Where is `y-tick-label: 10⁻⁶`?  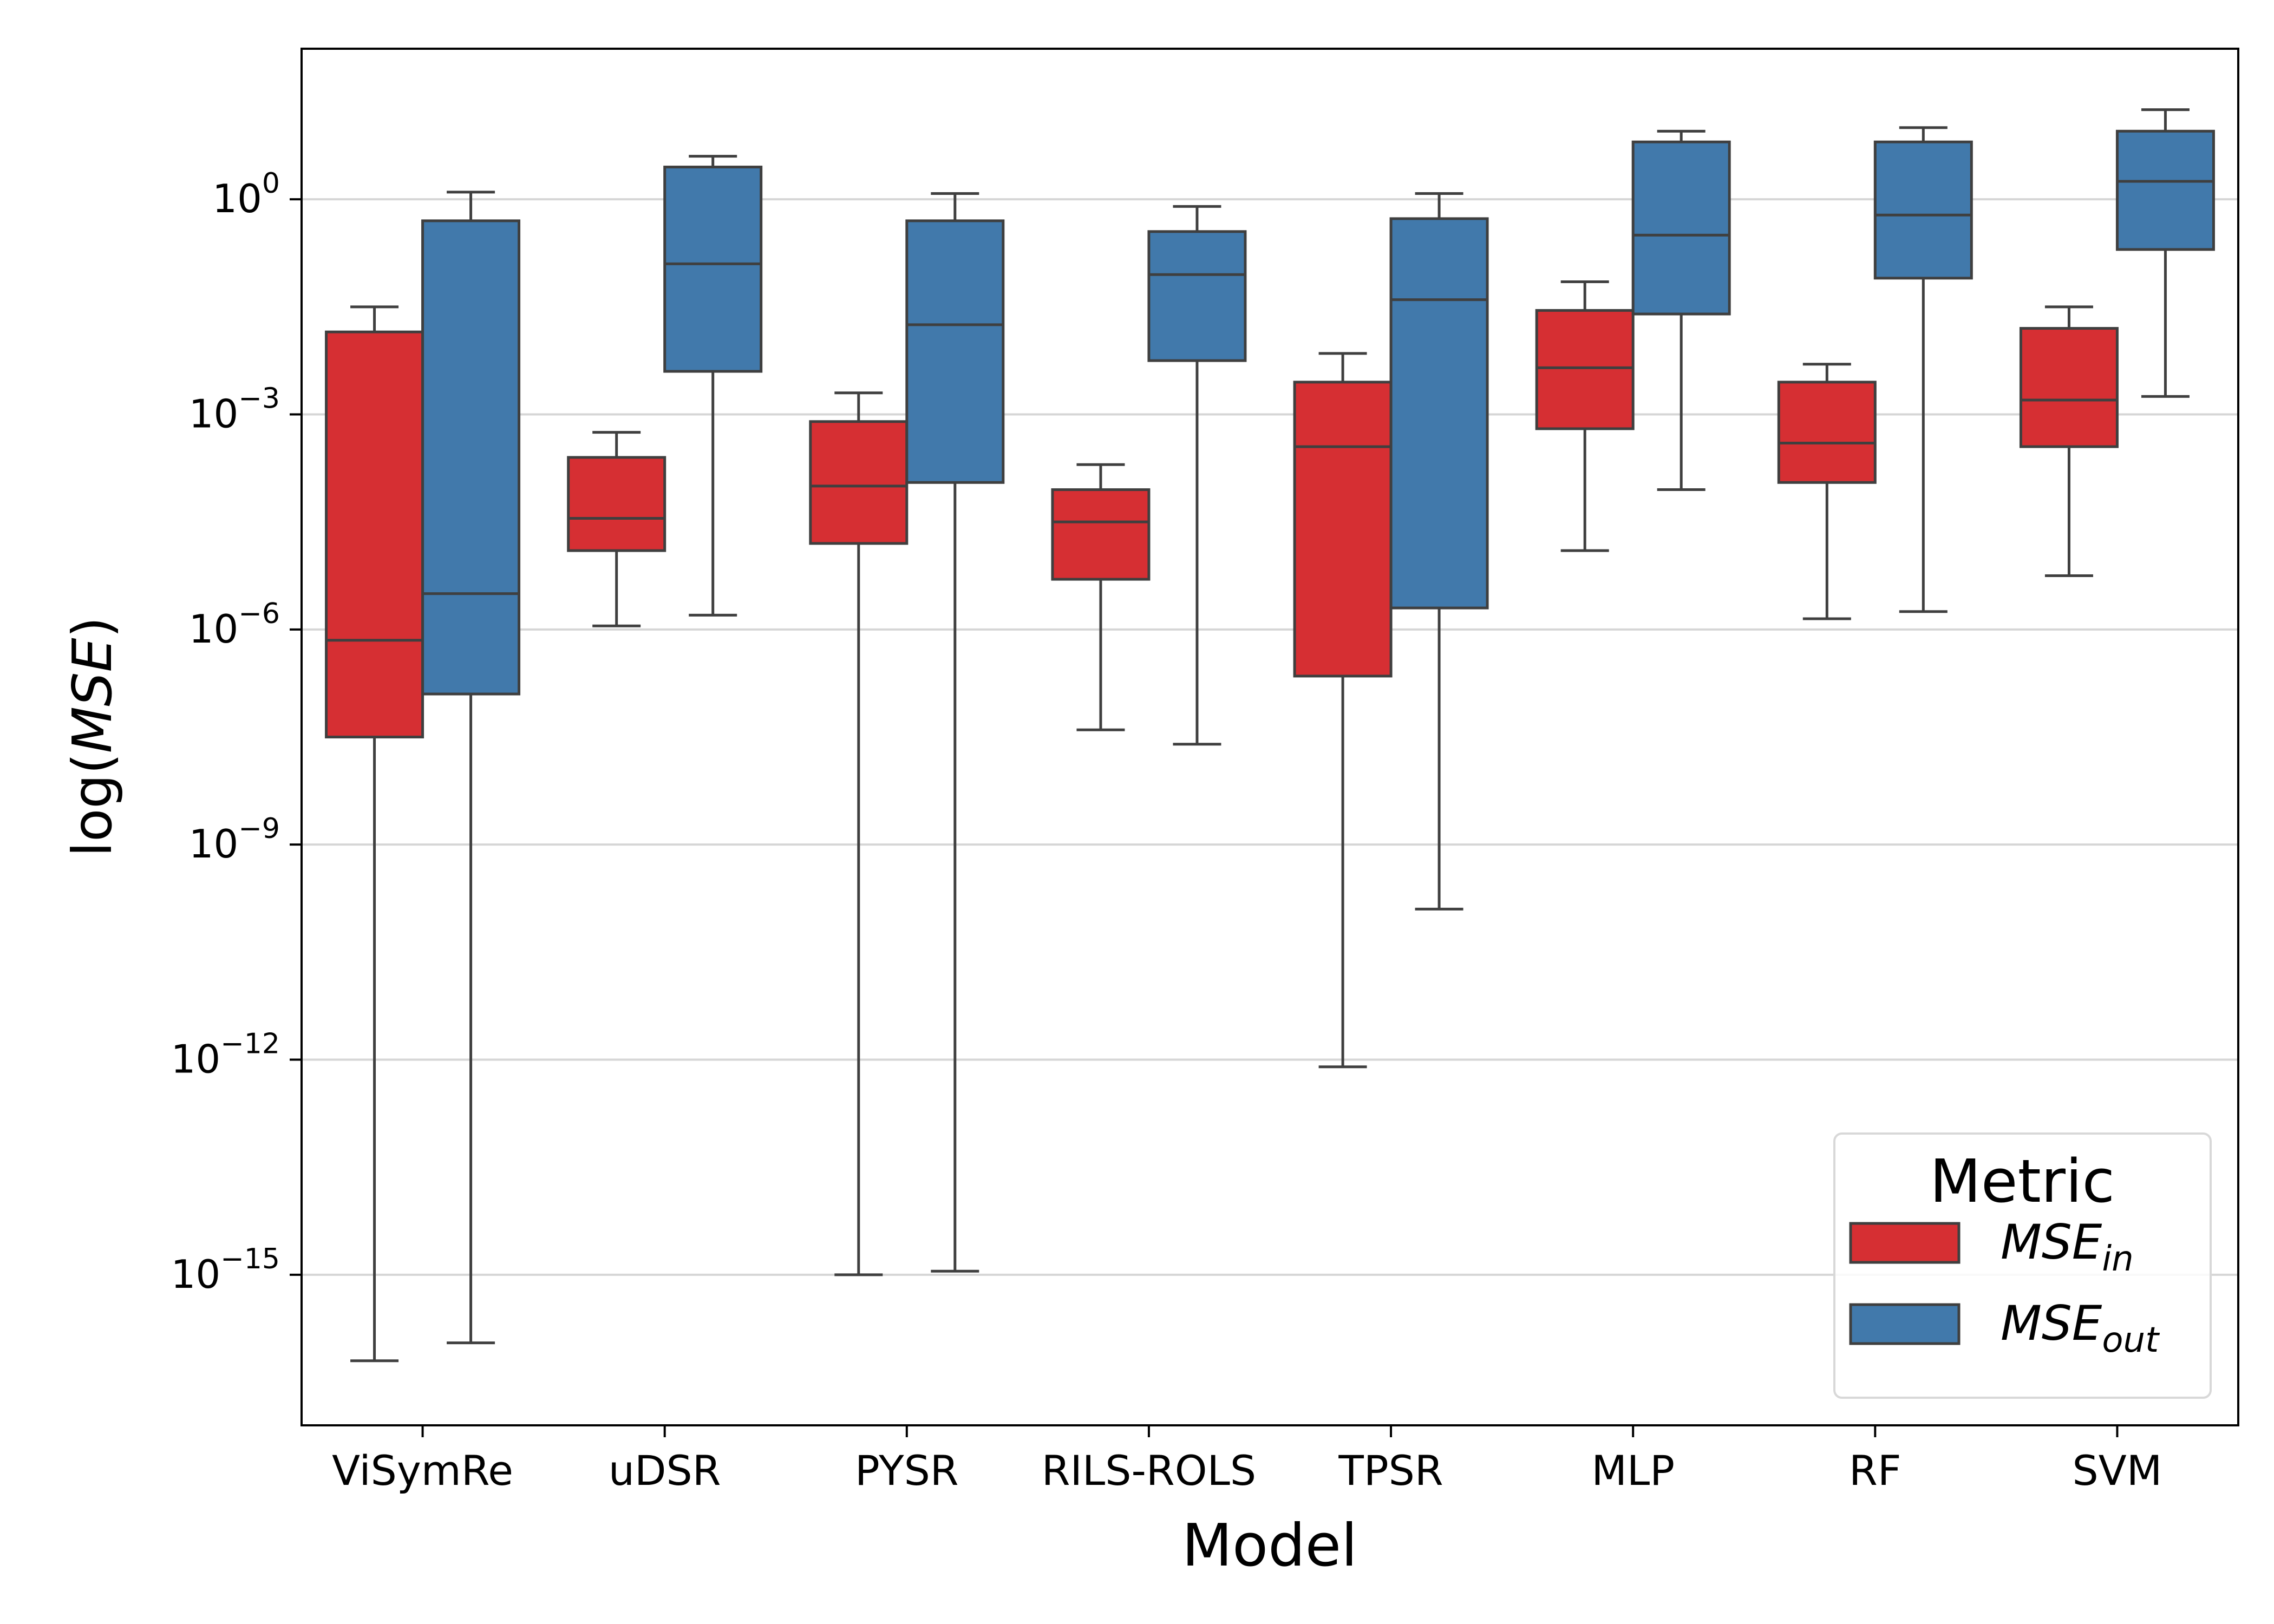 y-tick-label: 10⁻⁶ is located at coordinates (235, 625).